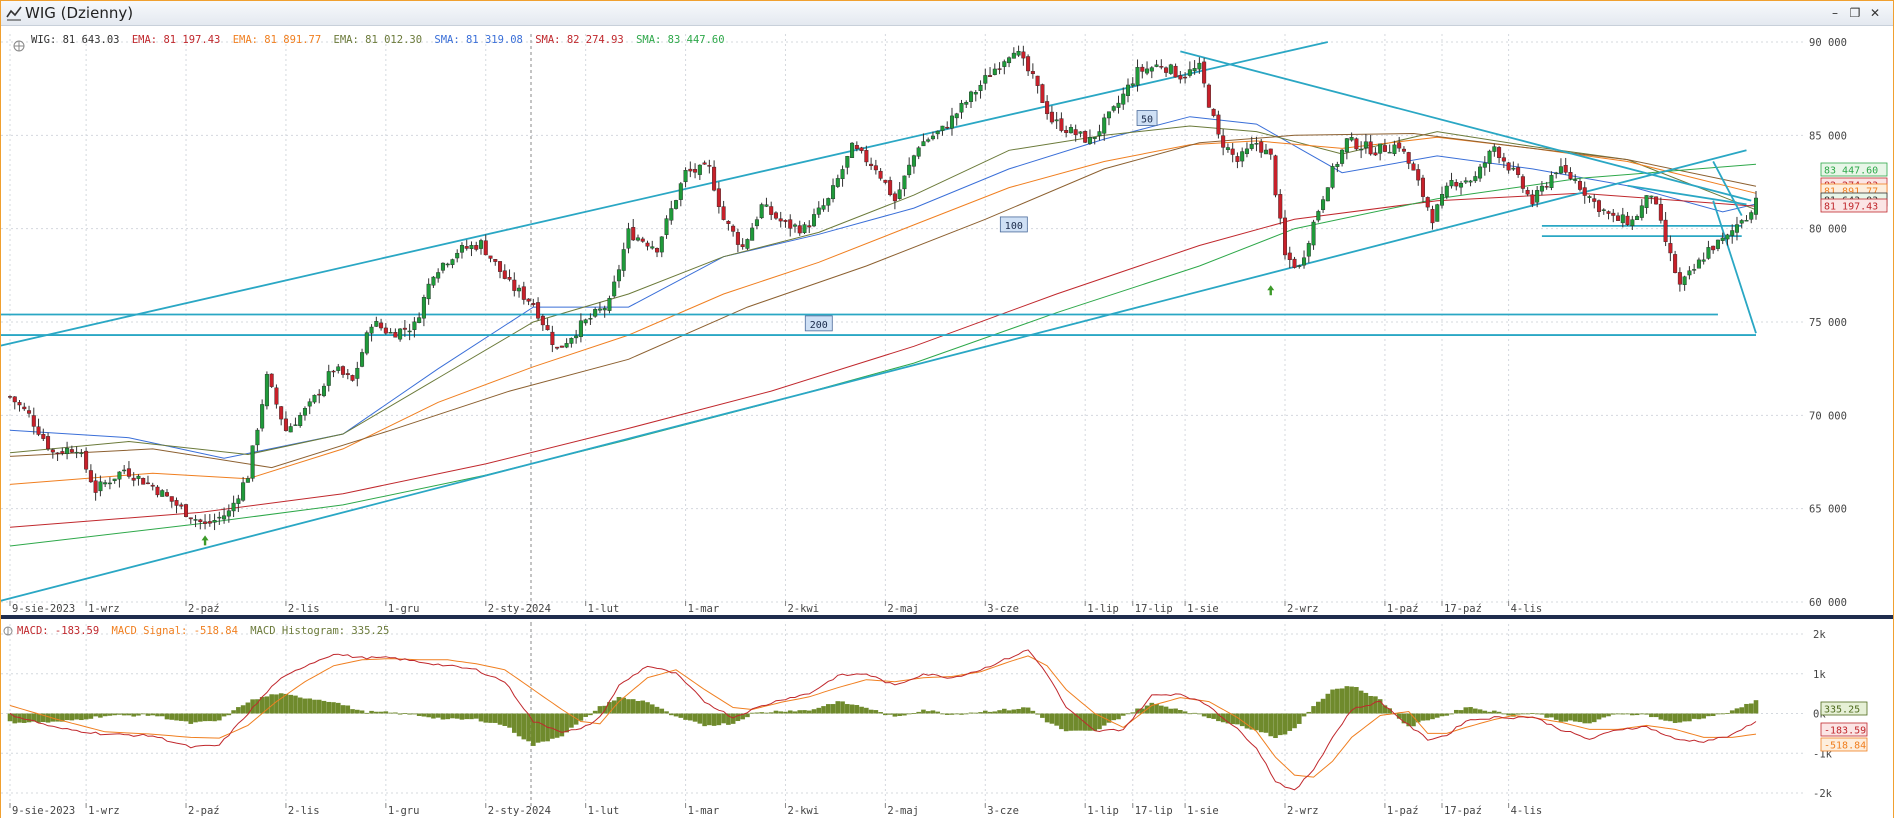 The height and width of the screenshot is (818, 1894). What do you see at coordinates (1845, 746) in the screenshot?
I see `macd-tag-label: -518.84` at bounding box center [1845, 746].